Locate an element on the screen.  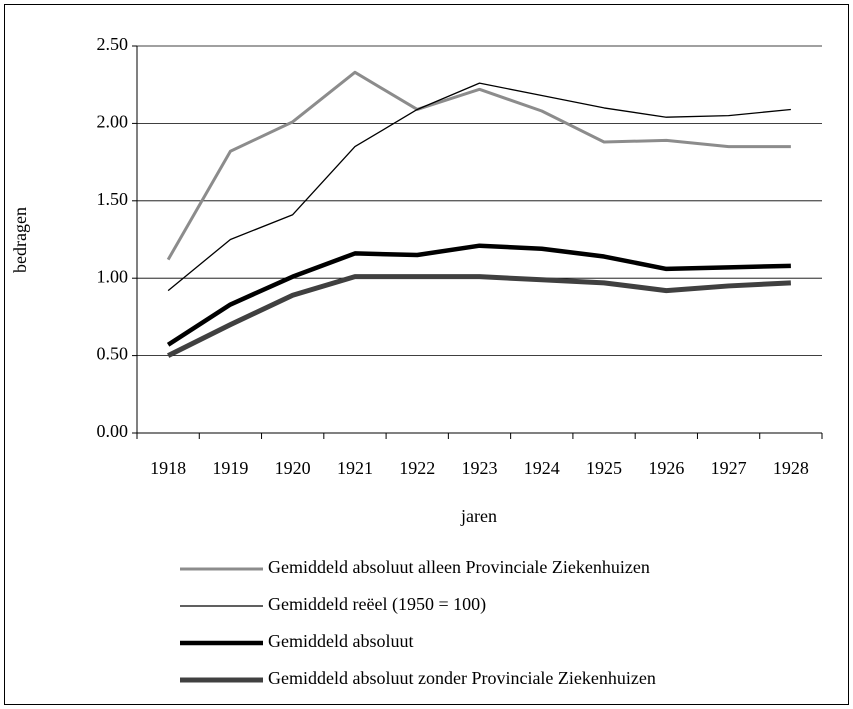
x-axis-label: jaren is located at coordinates (478, 516).